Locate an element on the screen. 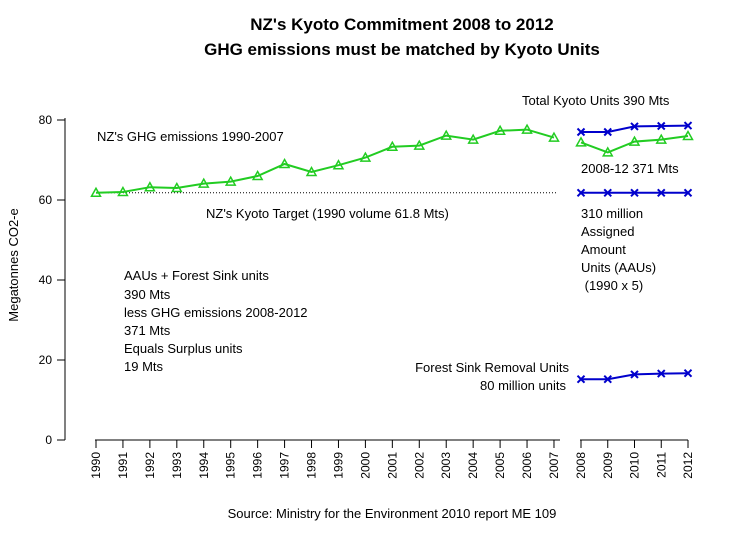  y-axis-label: Megatonnes CO2-e is located at coordinates (13, 264).